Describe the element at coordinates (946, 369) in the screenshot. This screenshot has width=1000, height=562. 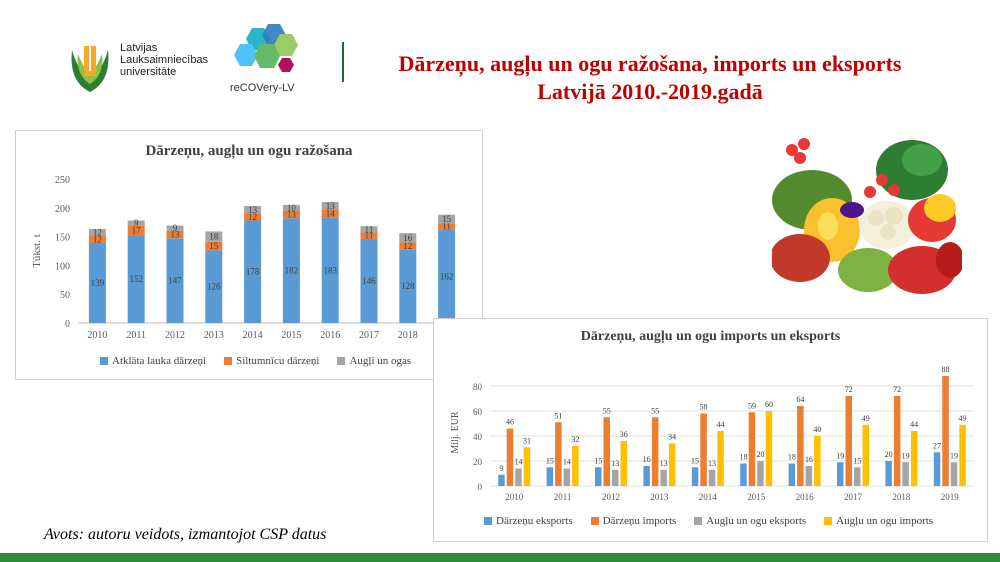
I see `data-label: 88` at that location.